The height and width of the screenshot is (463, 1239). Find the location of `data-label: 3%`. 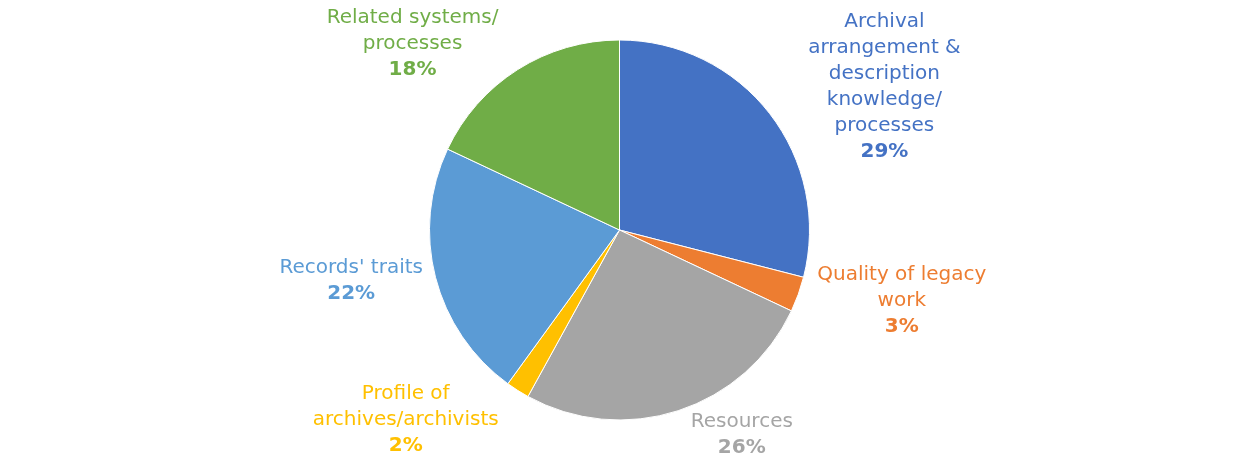

data-label: 3% is located at coordinates (901, 324).